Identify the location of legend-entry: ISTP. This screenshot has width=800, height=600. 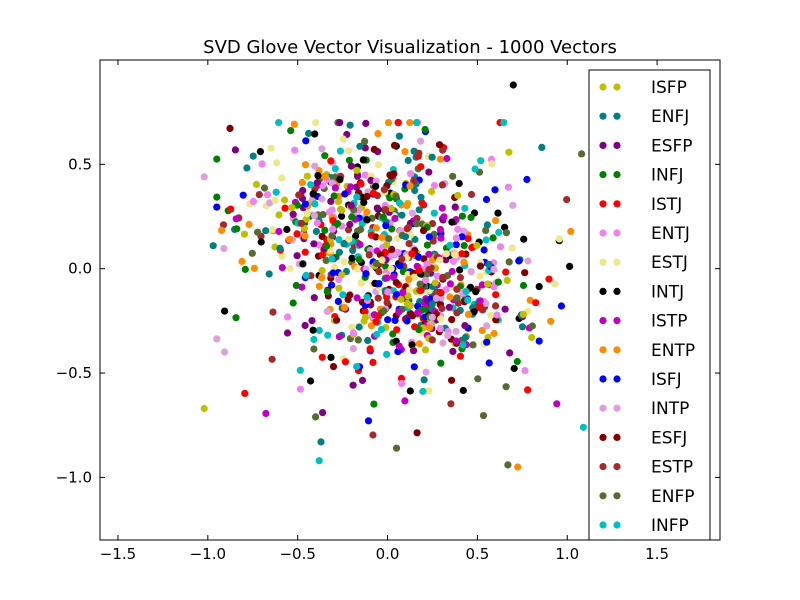
(643, 322).